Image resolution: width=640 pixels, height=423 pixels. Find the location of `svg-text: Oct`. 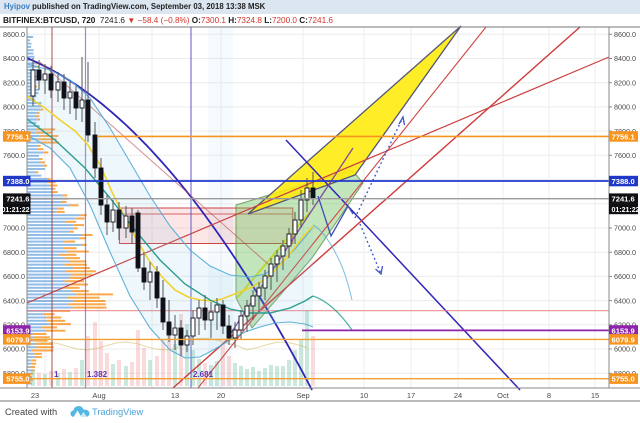

svg-text: Oct is located at coordinates (503, 395).